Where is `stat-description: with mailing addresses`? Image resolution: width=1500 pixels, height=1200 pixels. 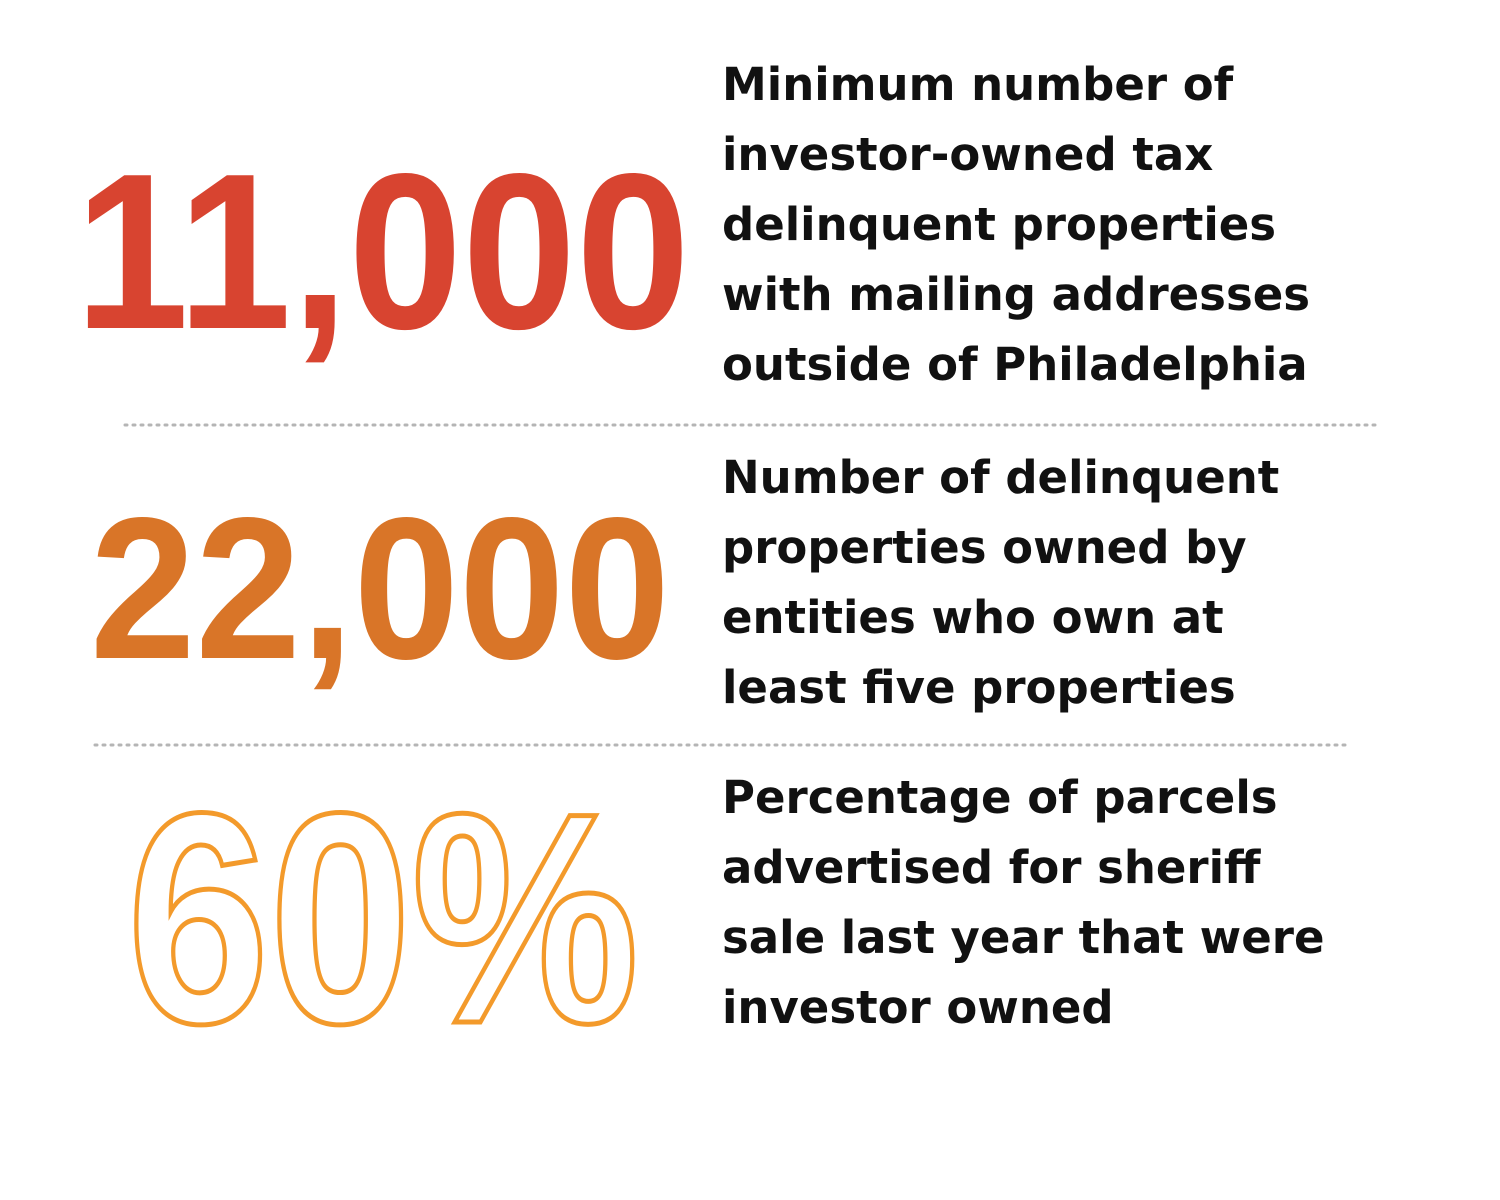 stat-description: with mailing addresses is located at coordinates (1016, 294).